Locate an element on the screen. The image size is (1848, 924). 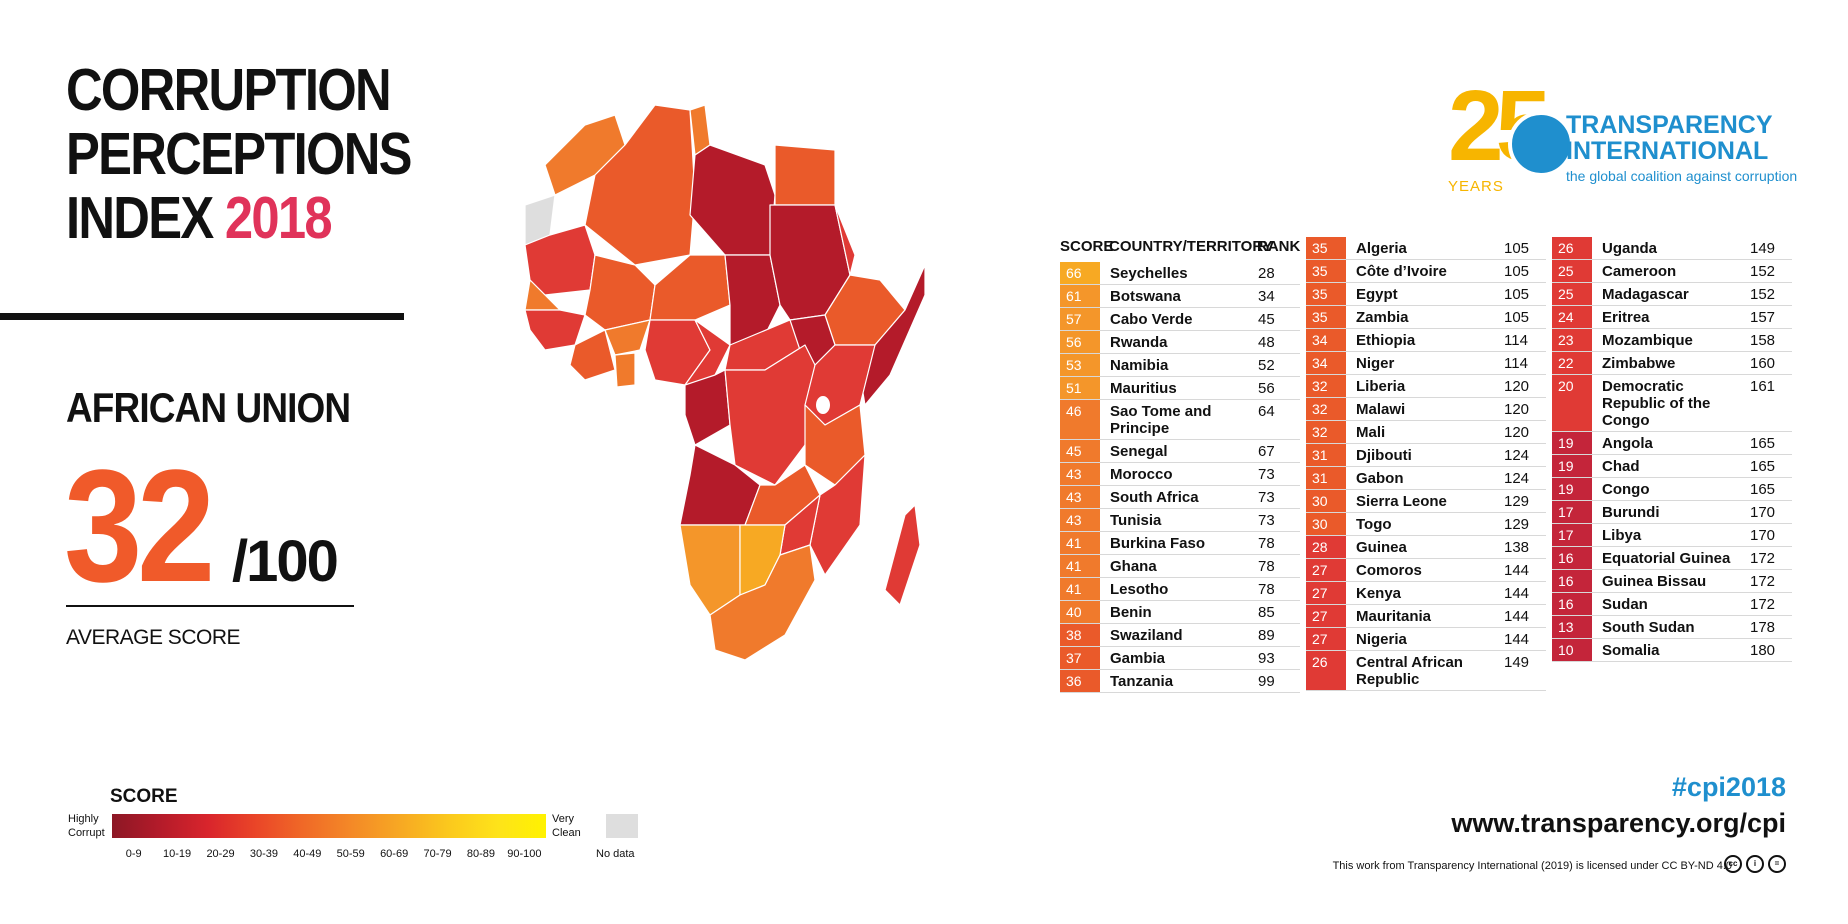
logo-name-line-1: TRANSPARENCY is located at coordinates (1669, 125).